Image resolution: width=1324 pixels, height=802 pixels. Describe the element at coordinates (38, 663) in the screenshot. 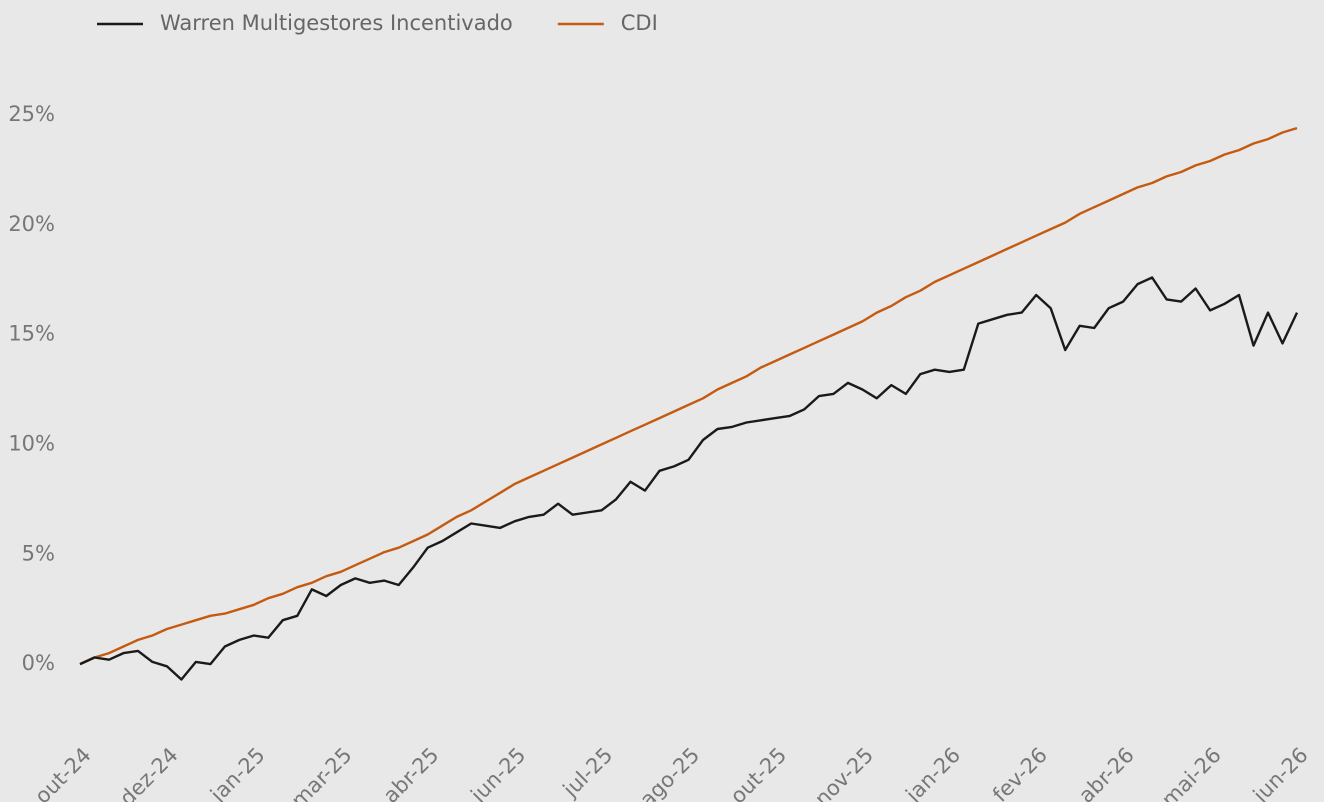

I see `y-tick-label: 0%` at that location.